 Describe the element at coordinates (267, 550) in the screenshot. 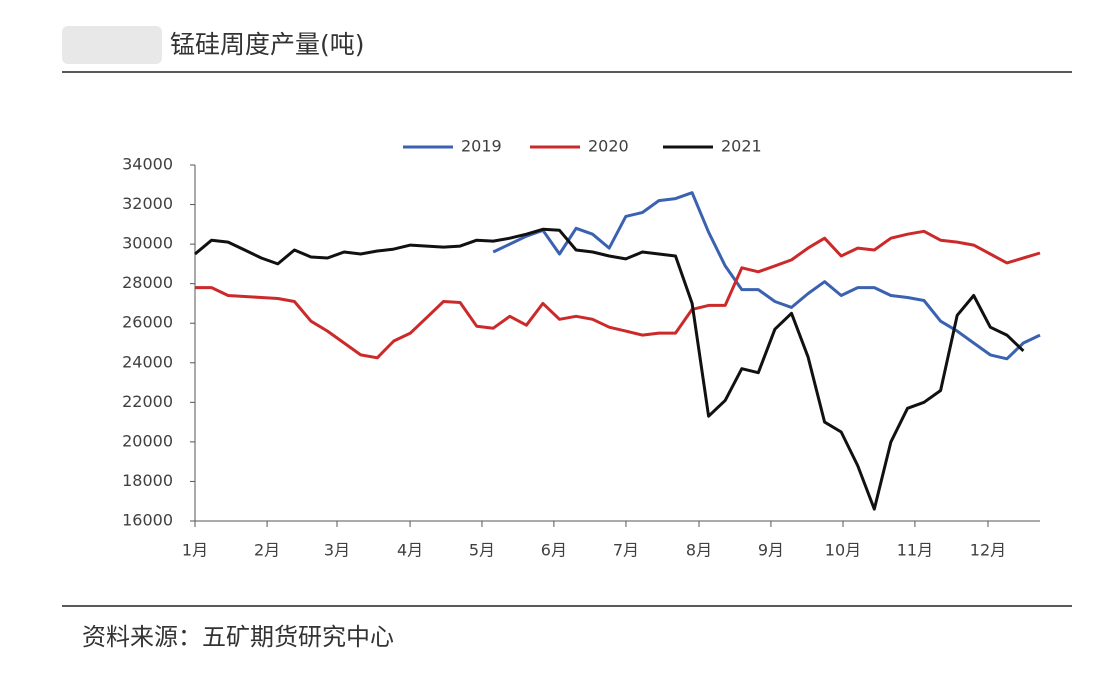

I see `x-tick-label: 2月` at that location.